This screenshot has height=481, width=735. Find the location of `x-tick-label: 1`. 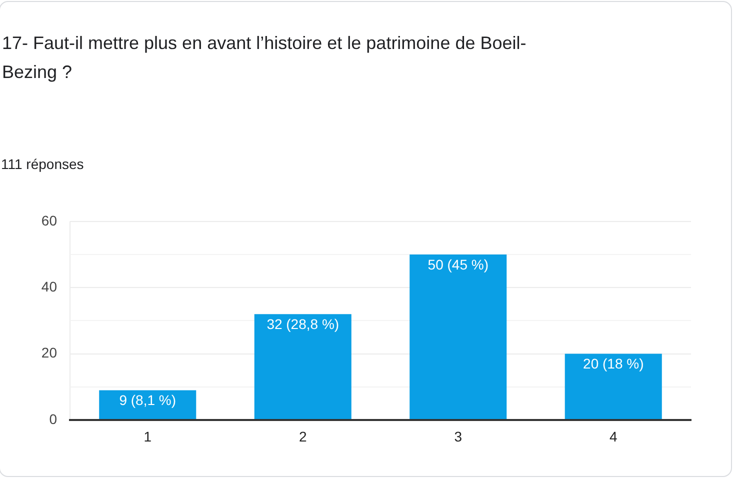

x-tick-label: 1 is located at coordinates (148, 436).